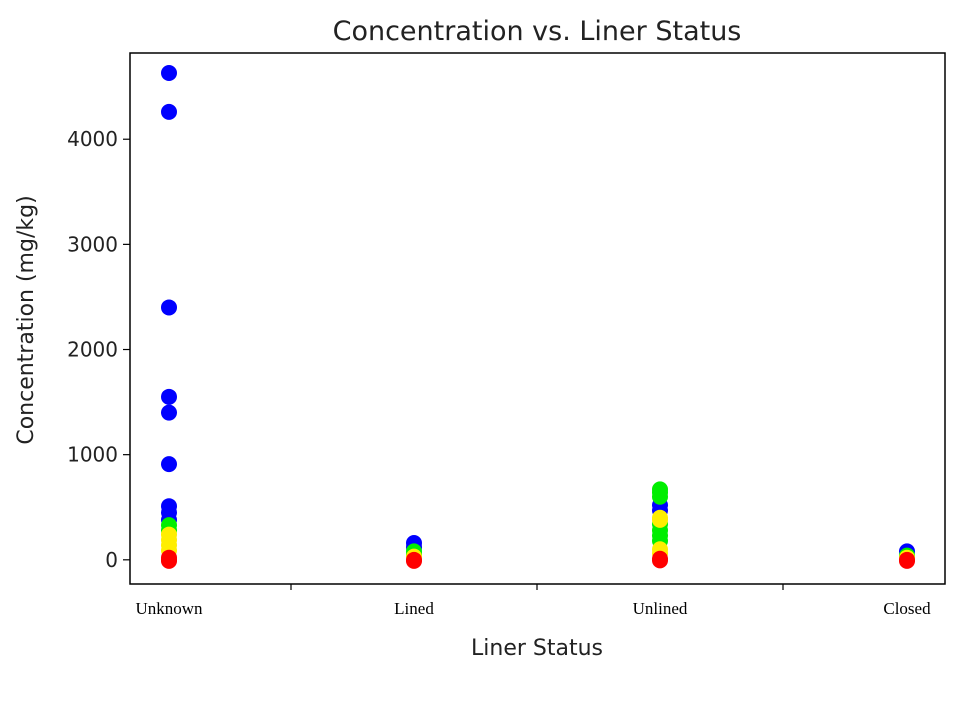 The width and height of the screenshot is (960, 720). Describe the element at coordinates (907, 608) in the screenshot. I see `x-tick-label-closed: Closed` at that location.